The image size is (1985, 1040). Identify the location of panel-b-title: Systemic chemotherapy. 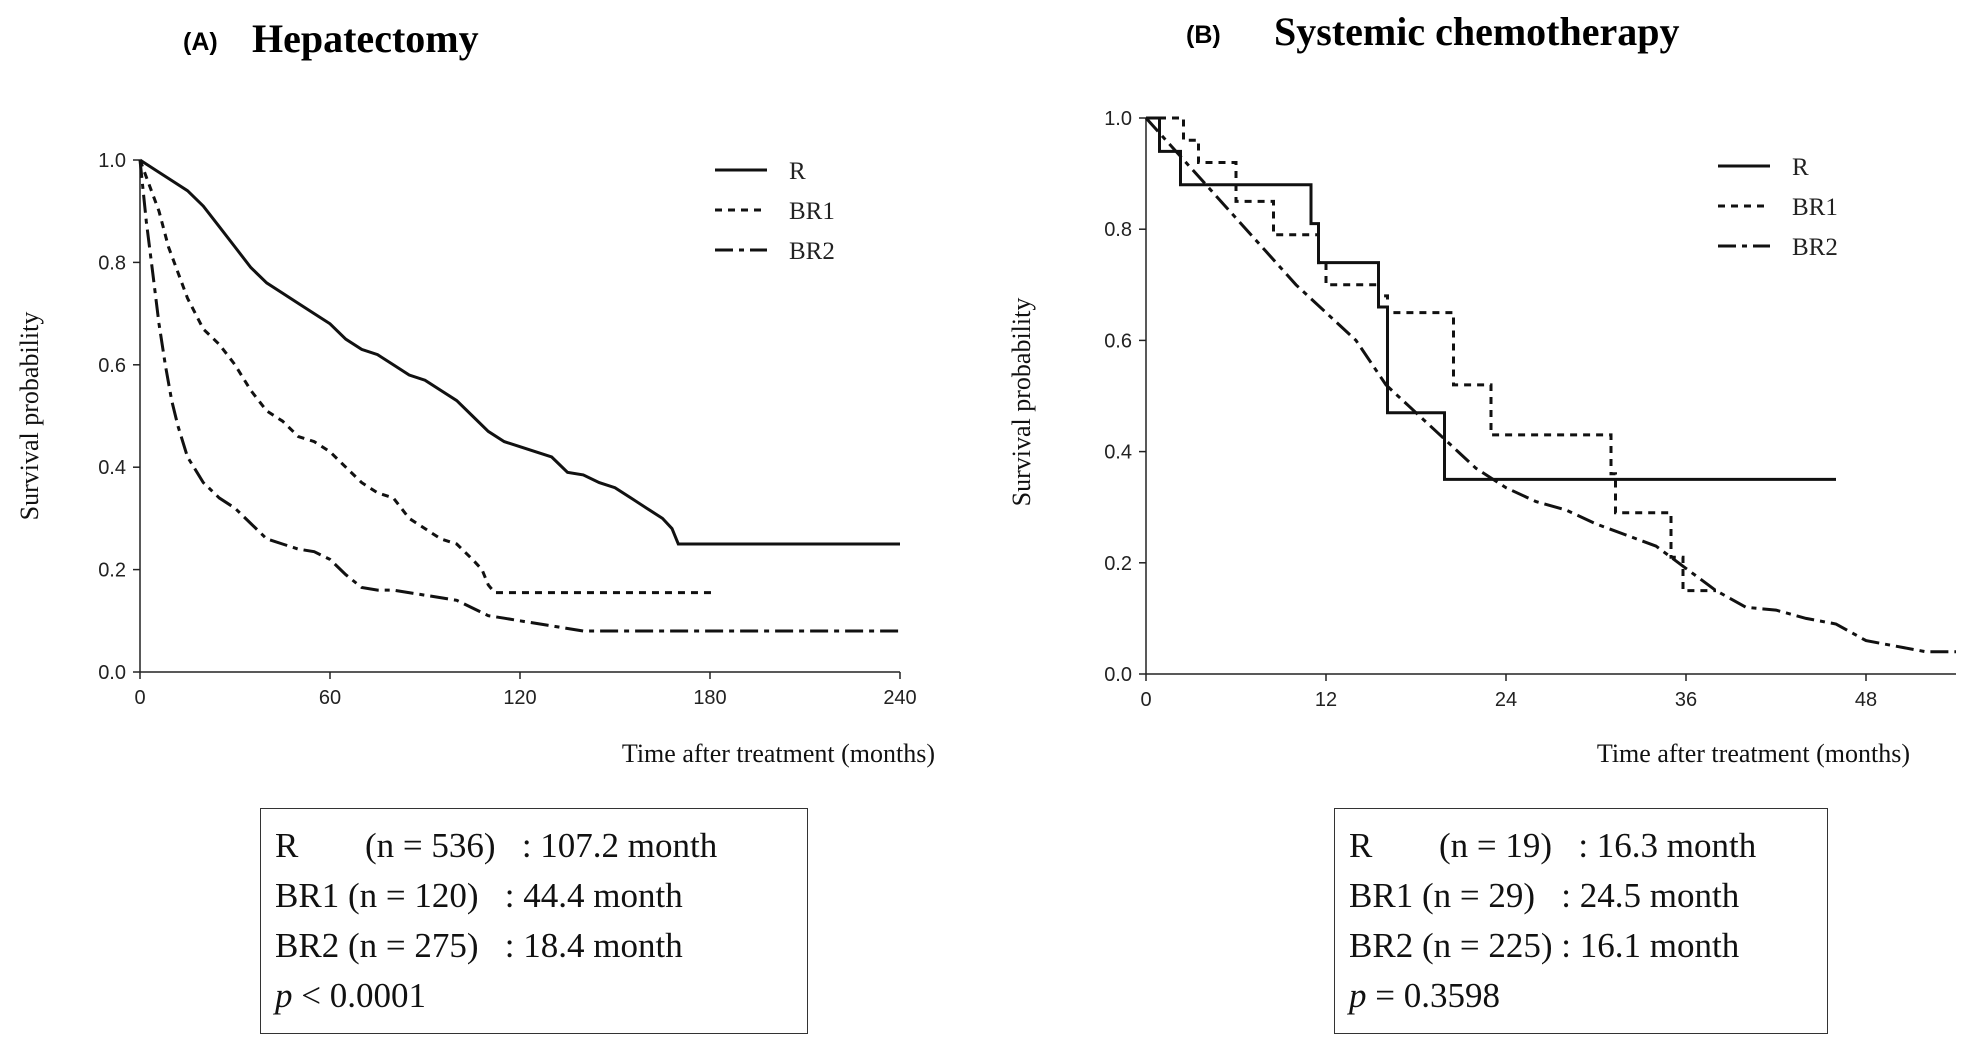
(1476, 31).